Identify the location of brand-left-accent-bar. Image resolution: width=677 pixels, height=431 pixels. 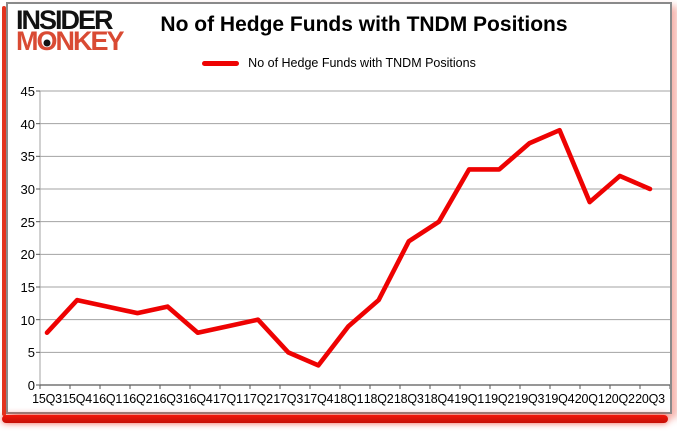
(4, 211).